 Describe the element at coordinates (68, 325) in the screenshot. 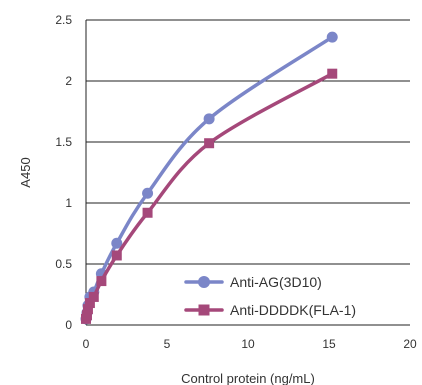

I see `y-tick-label-0: 0` at that location.